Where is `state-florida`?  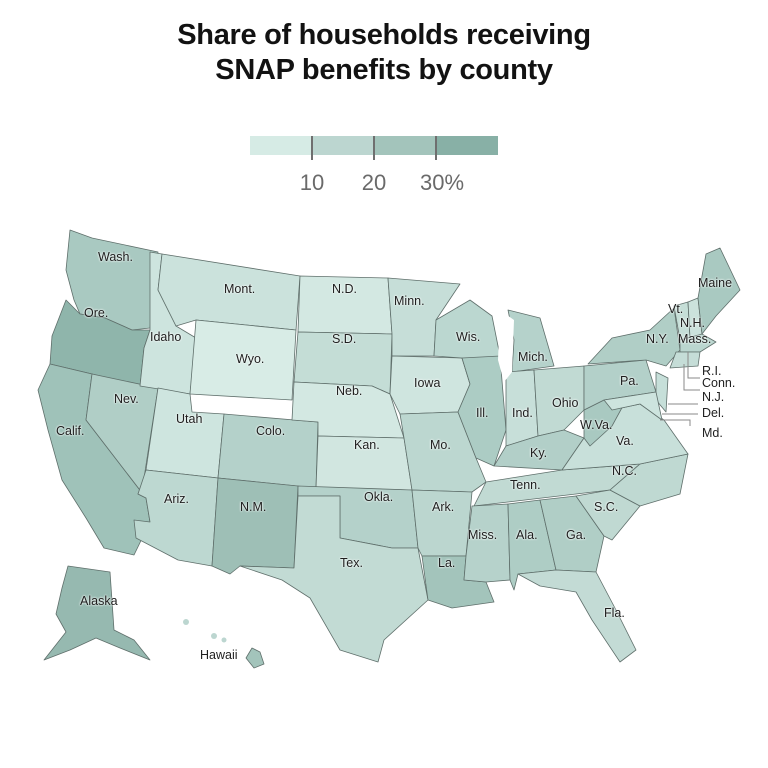
state-florida is located at coordinates (577, 616).